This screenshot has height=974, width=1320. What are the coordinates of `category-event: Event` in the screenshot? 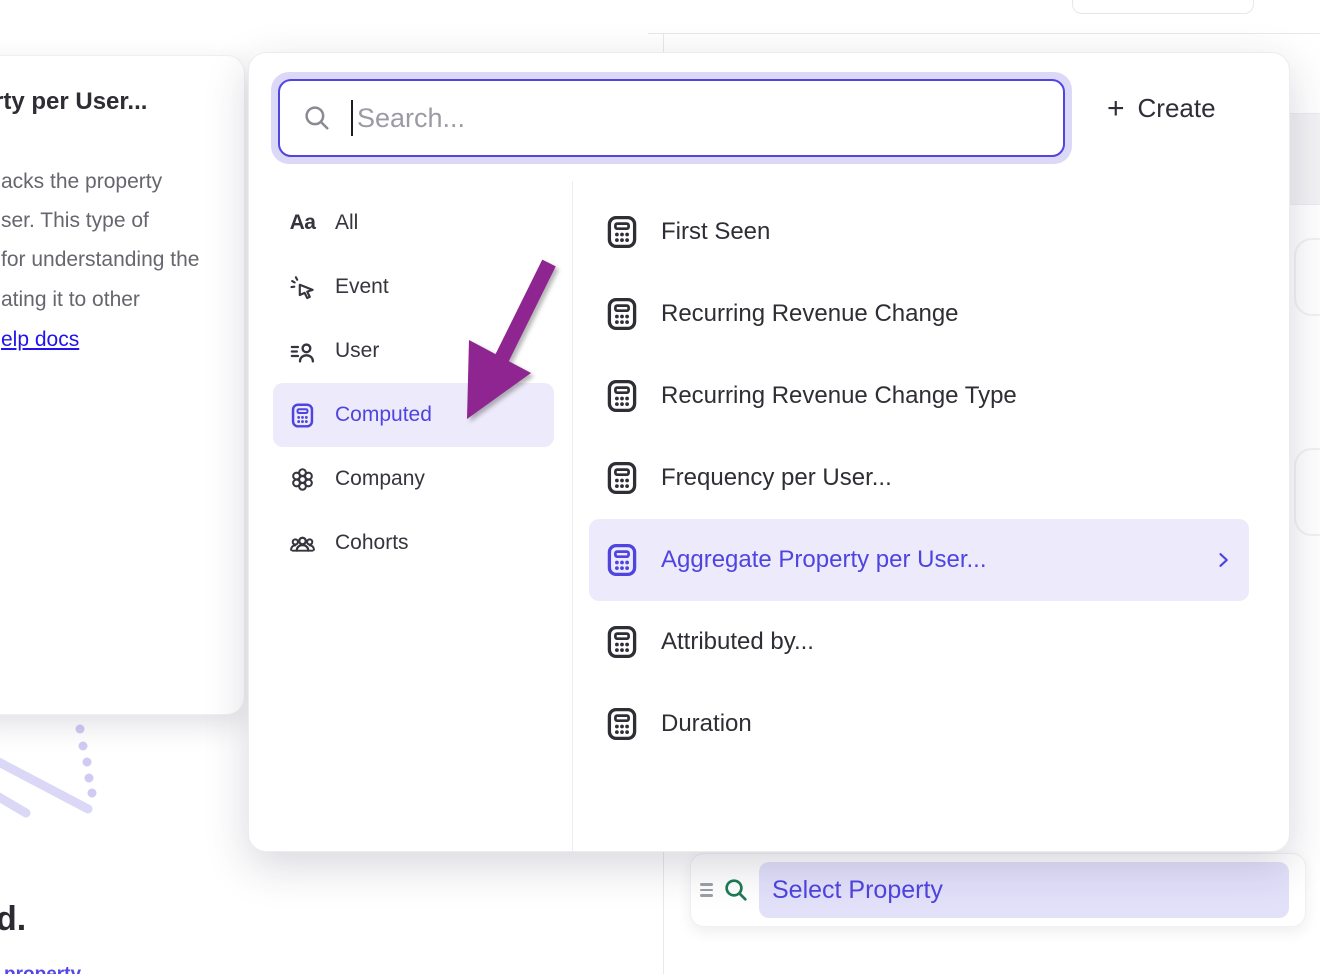 It's located at (413, 287).